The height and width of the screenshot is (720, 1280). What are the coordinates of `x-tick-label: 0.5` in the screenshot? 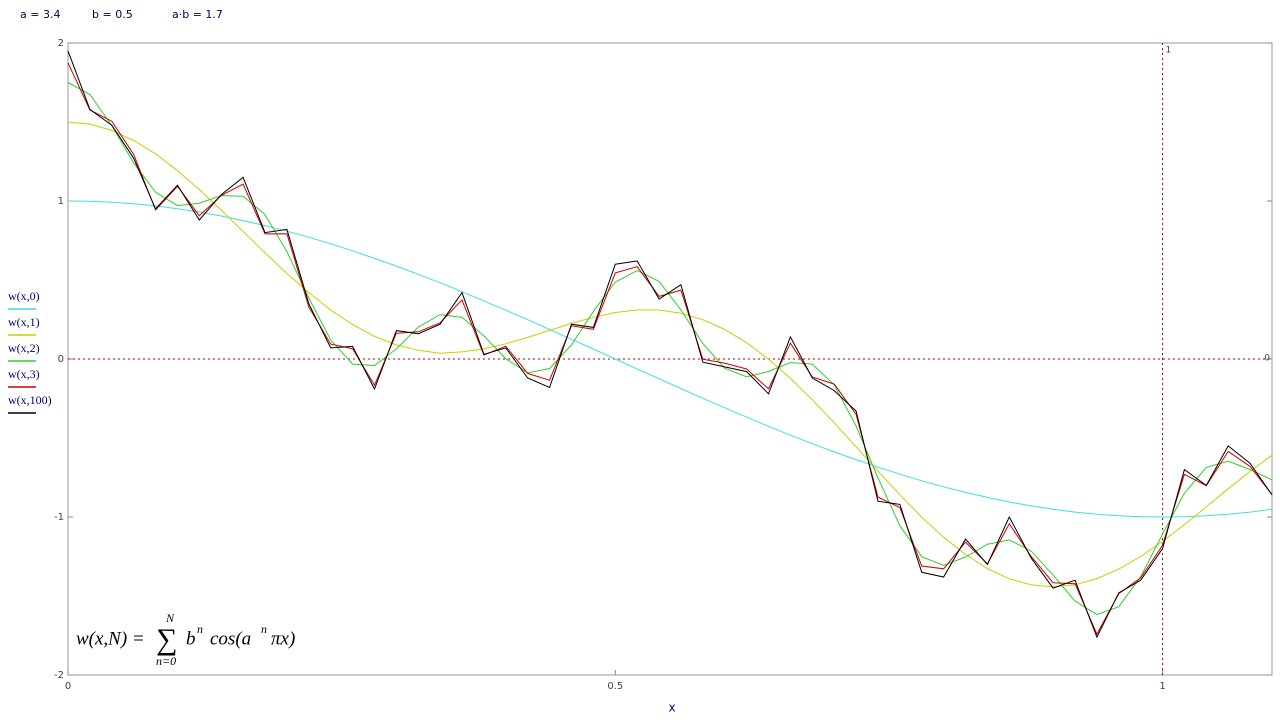 It's located at (615, 686).